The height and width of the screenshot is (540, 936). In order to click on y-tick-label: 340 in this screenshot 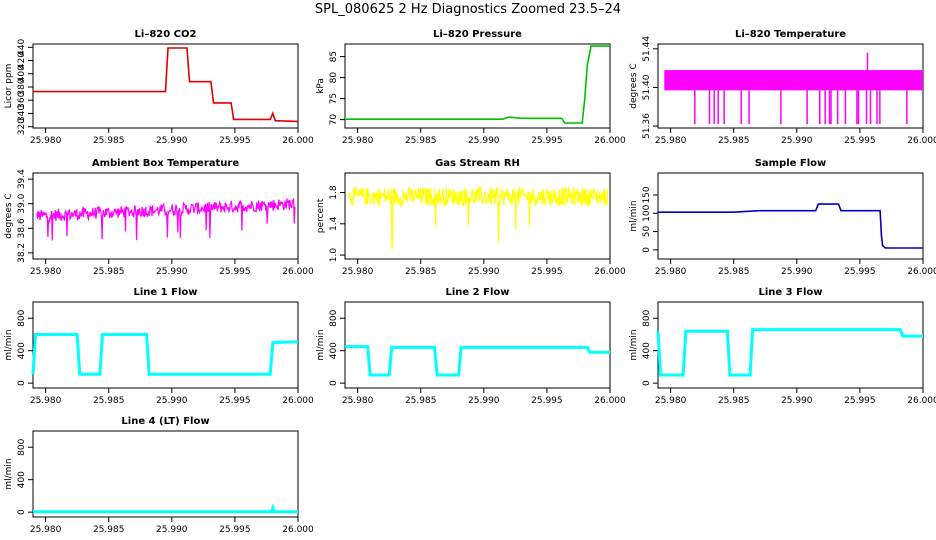, I will do `click(22, 113)`.